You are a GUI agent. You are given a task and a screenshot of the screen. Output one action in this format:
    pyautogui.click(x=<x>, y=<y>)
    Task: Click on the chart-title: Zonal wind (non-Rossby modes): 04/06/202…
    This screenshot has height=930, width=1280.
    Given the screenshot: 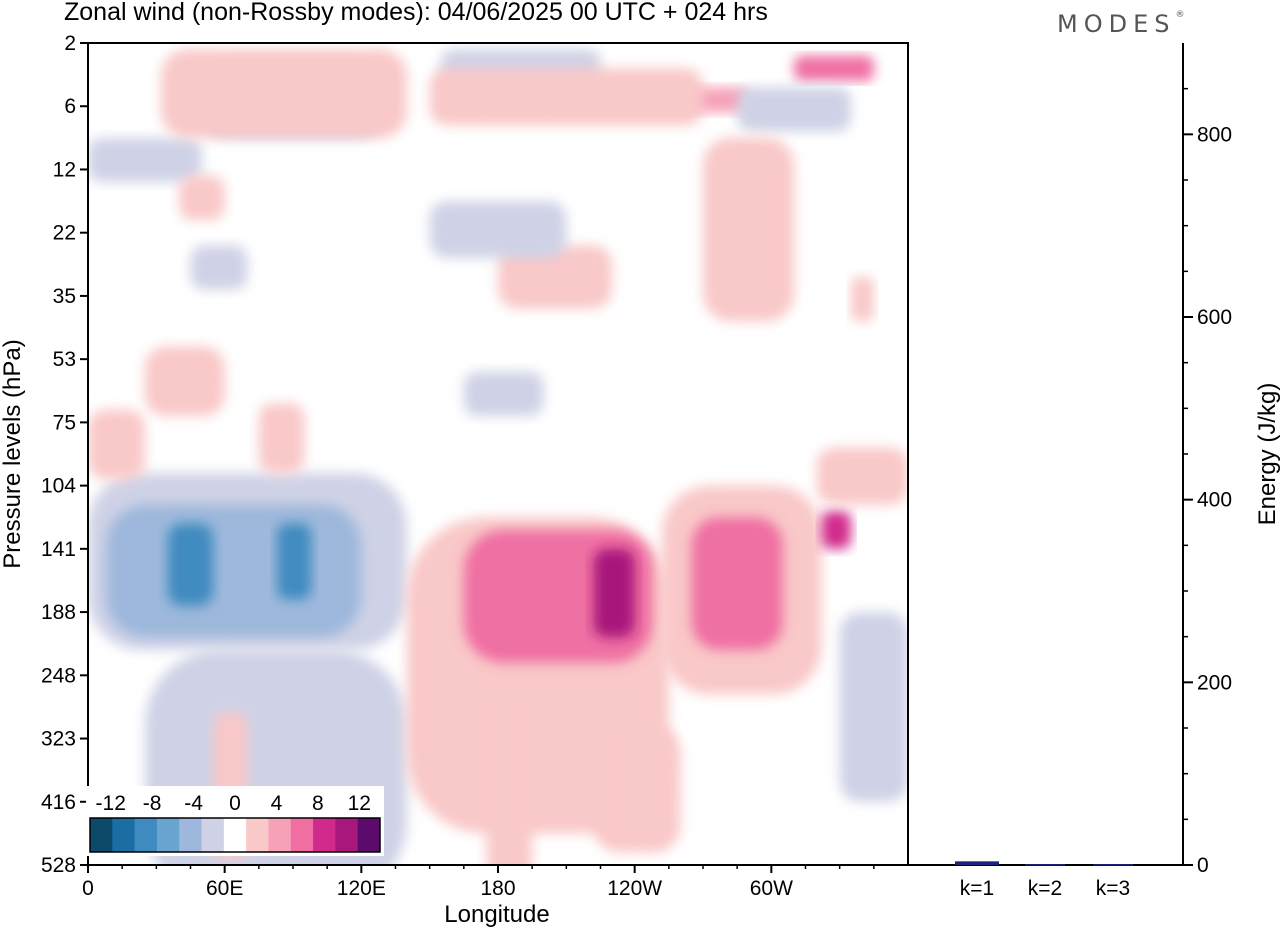 What is the action you would take?
    pyautogui.click(x=416, y=13)
    